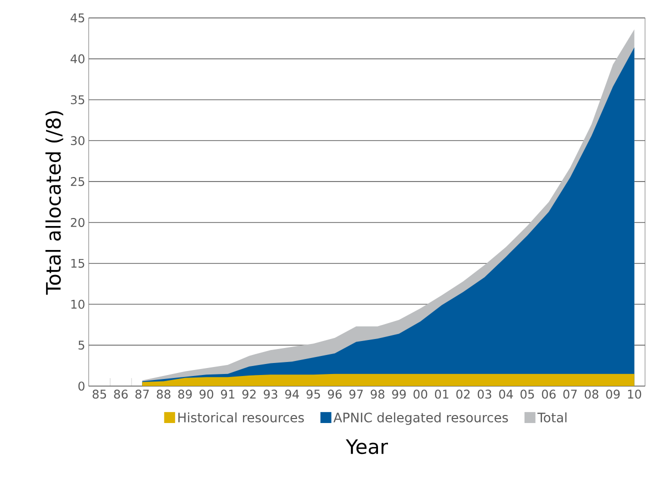 Image resolution: width=651 pixels, height=477 pixels. Describe the element at coordinates (570, 394) in the screenshot. I see `x-tick-label: 07` at that location.